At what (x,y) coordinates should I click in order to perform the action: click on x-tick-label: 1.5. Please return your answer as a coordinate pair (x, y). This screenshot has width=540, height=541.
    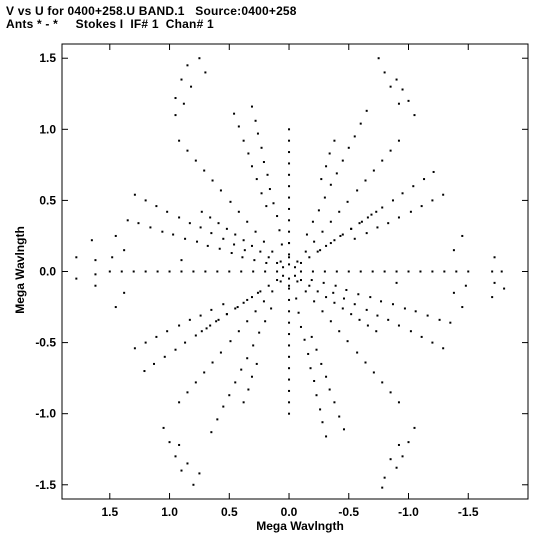
    Looking at the image, I should click on (109, 512).